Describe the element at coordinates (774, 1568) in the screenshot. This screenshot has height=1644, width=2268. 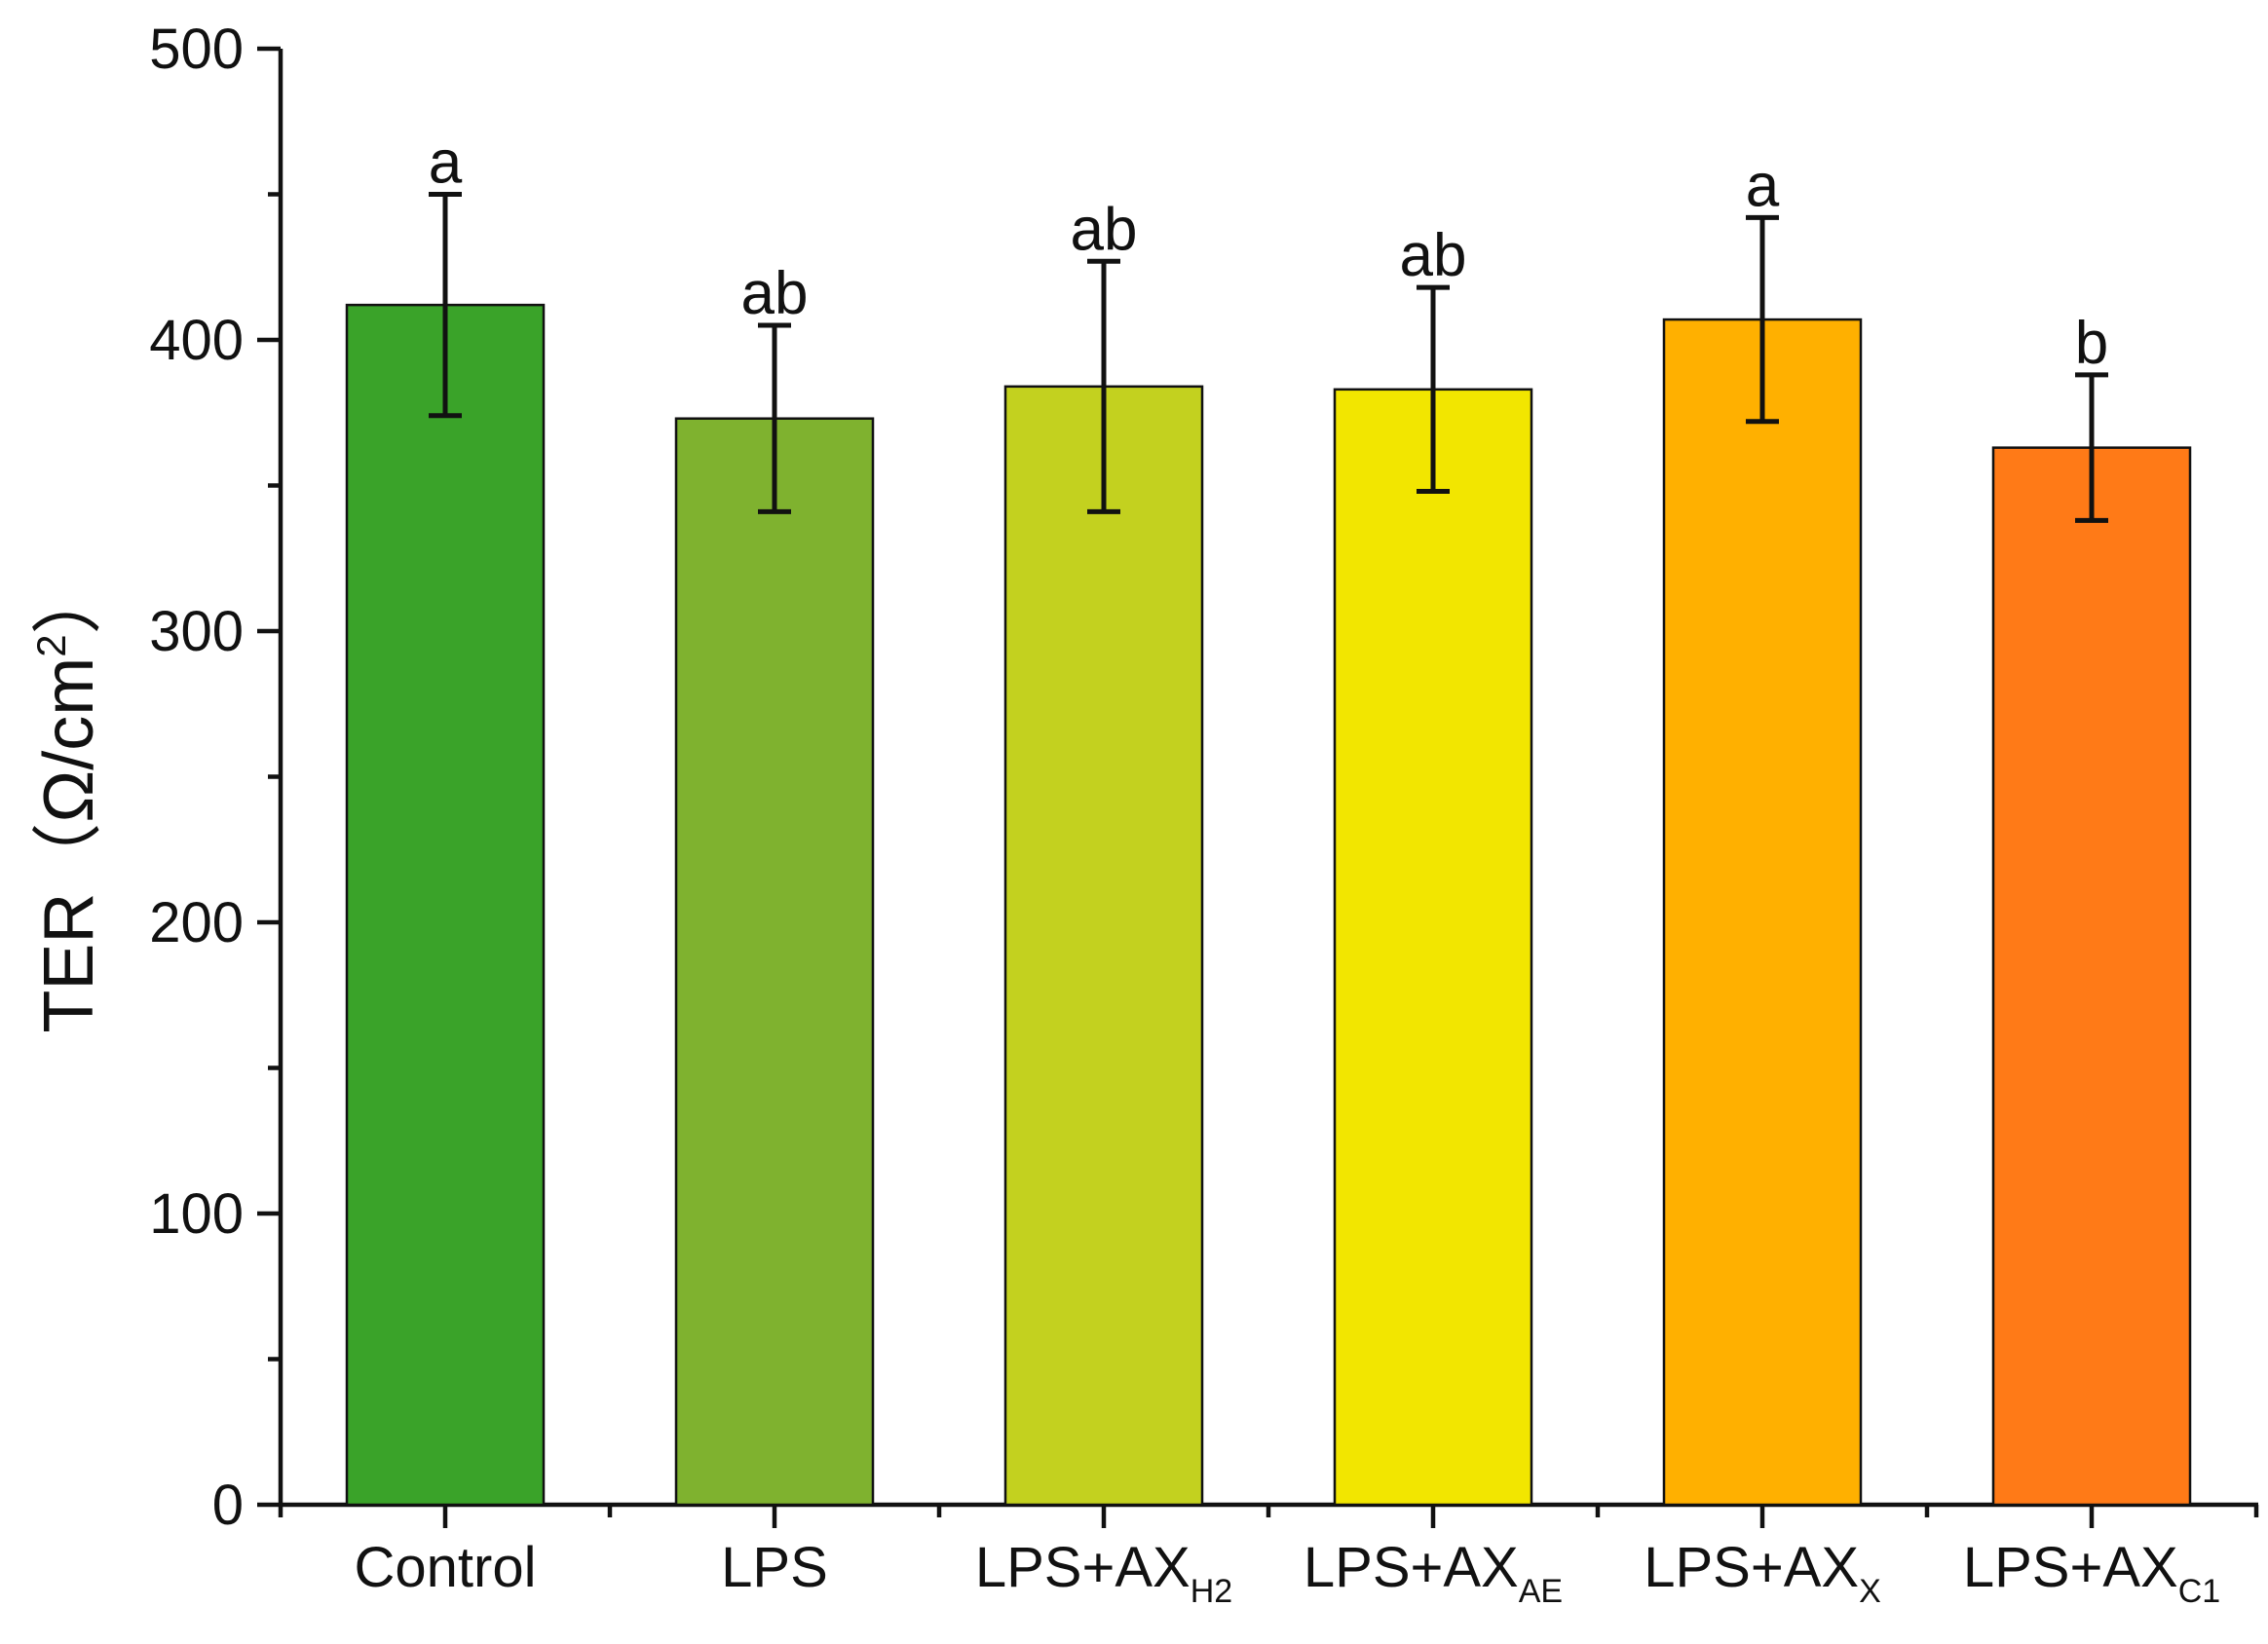
I see `x-category-label: LPS` at that location.